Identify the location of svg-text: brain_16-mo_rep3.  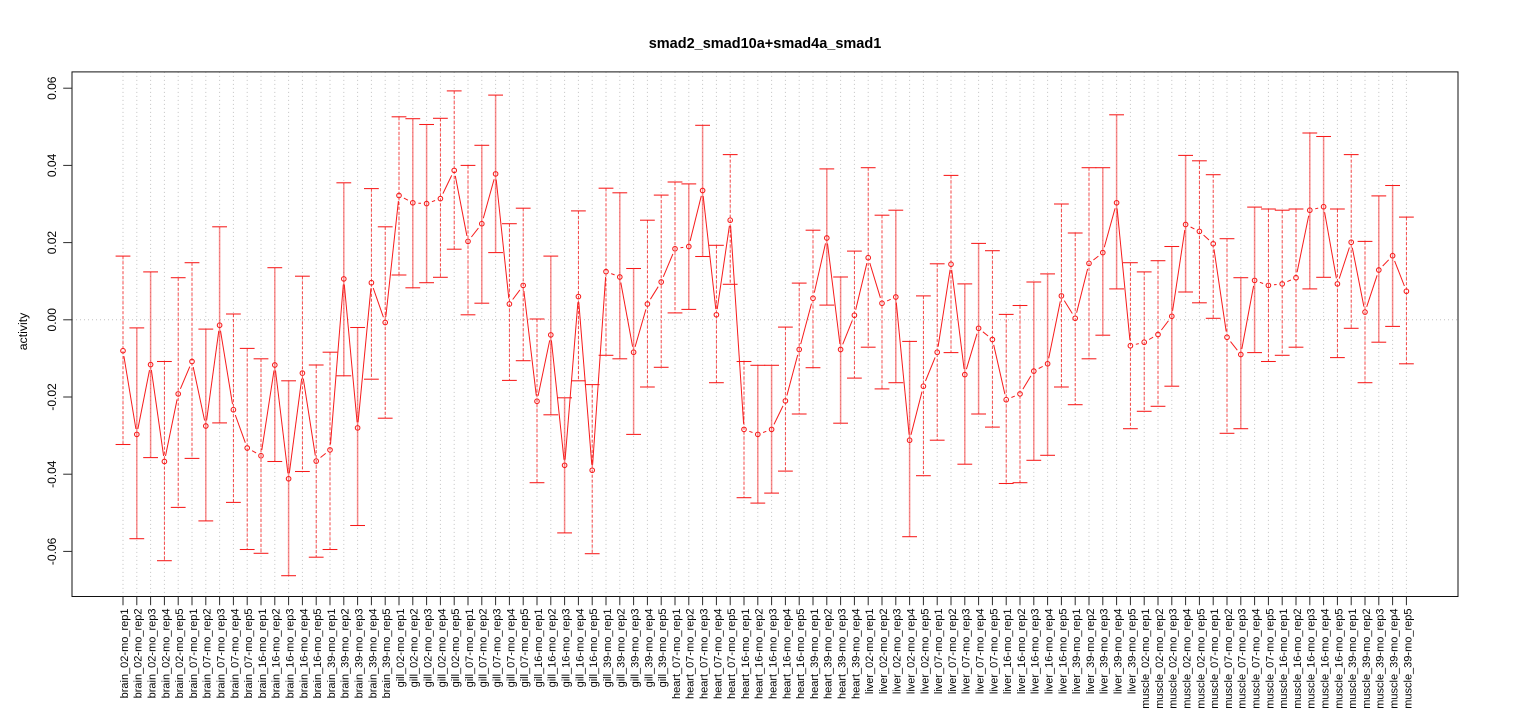
(291, 654).